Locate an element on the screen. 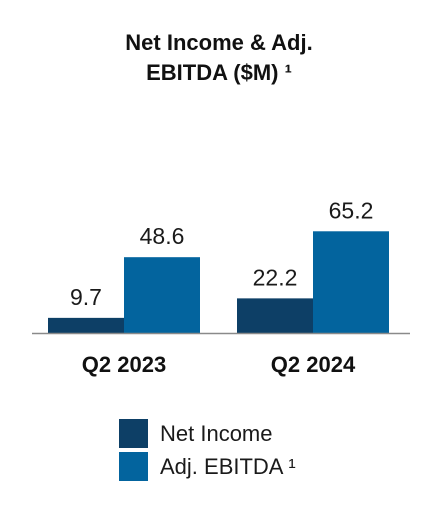 The height and width of the screenshot is (525, 438). value-labels-layer: 9.7 48.6 22.2 65.2 is located at coordinates (221, 253).